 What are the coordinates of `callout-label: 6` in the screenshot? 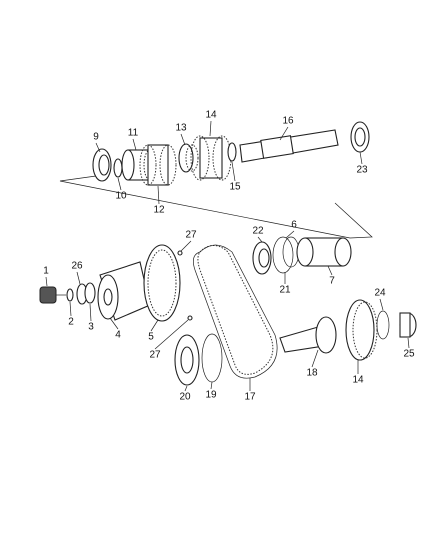 It's located at (294, 225).